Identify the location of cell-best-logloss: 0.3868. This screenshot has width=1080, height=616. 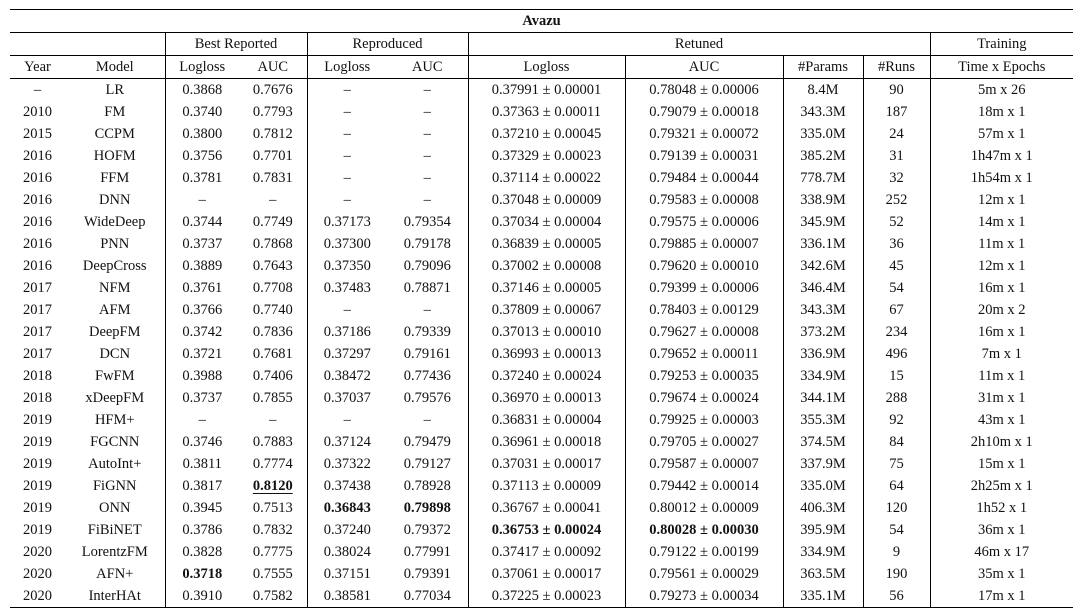
(202, 90).